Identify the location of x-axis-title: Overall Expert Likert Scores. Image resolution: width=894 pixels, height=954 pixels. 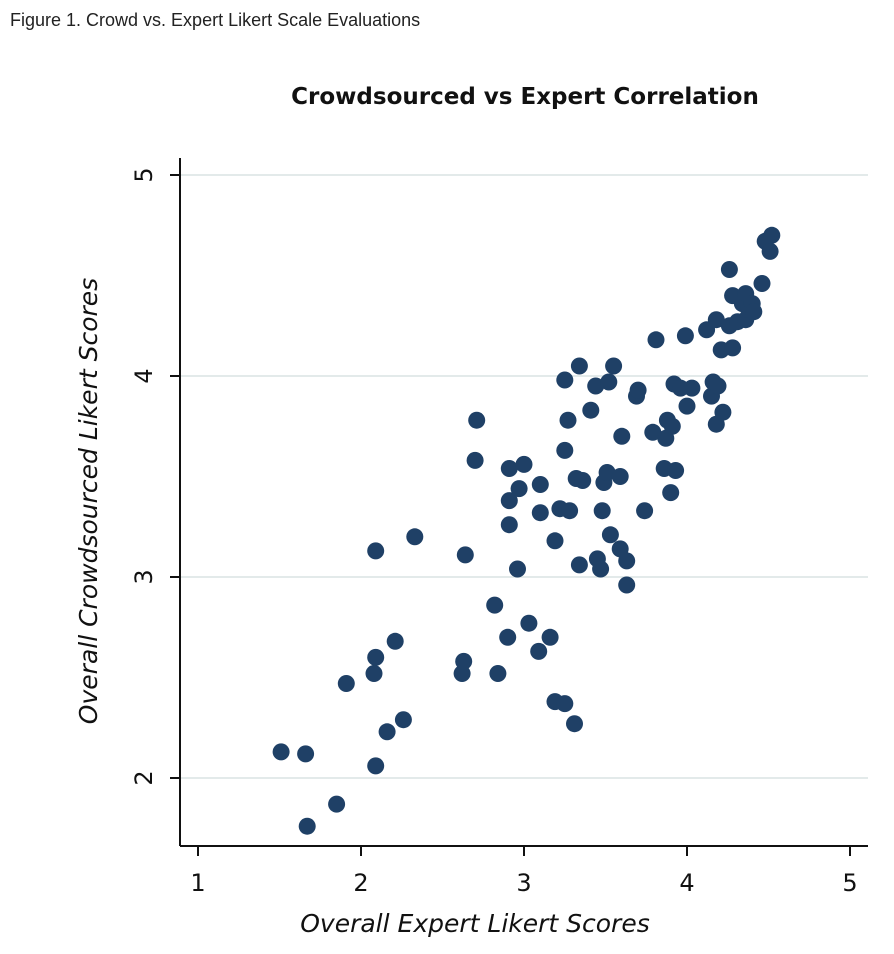
(475, 923).